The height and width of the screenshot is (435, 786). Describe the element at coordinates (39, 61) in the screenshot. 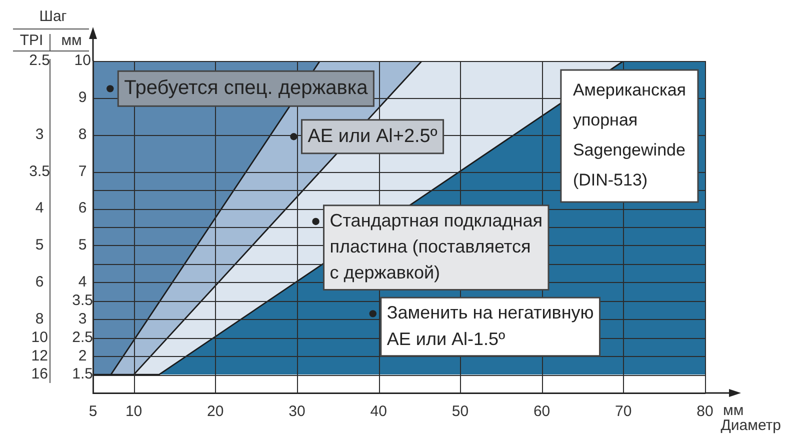

I see `category-label: 2.5` at that location.